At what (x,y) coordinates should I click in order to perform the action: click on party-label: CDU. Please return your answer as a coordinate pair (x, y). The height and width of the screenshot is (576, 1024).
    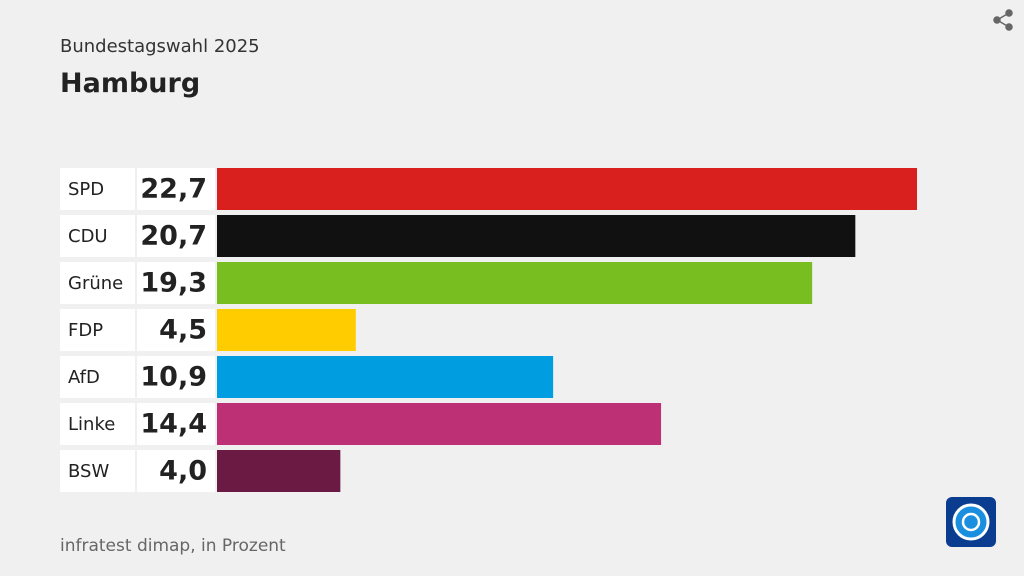
    Looking at the image, I should click on (88, 236).